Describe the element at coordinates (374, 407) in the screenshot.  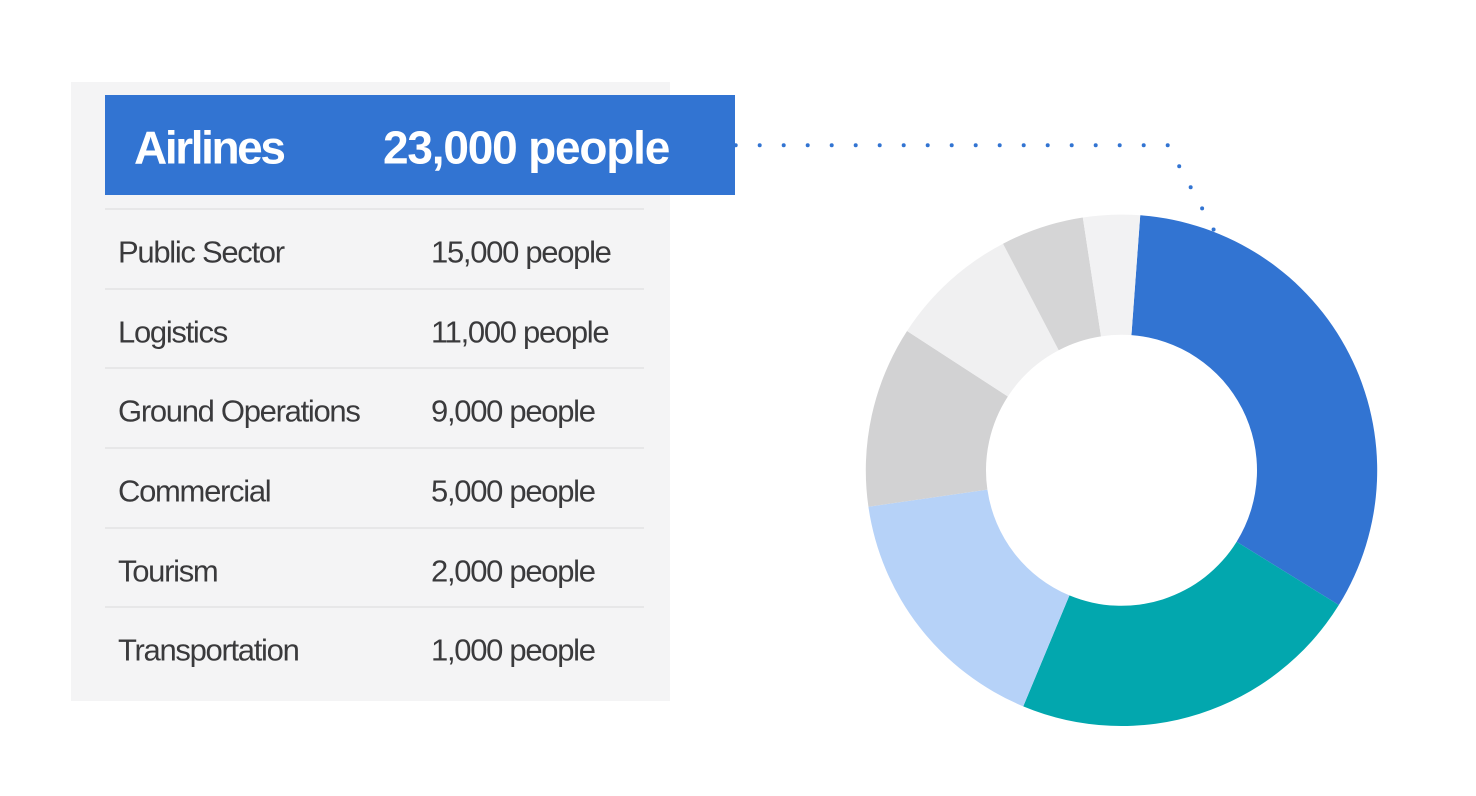
I see `table-row-ground-operations: Ground Operations 9,000 people` at that location.